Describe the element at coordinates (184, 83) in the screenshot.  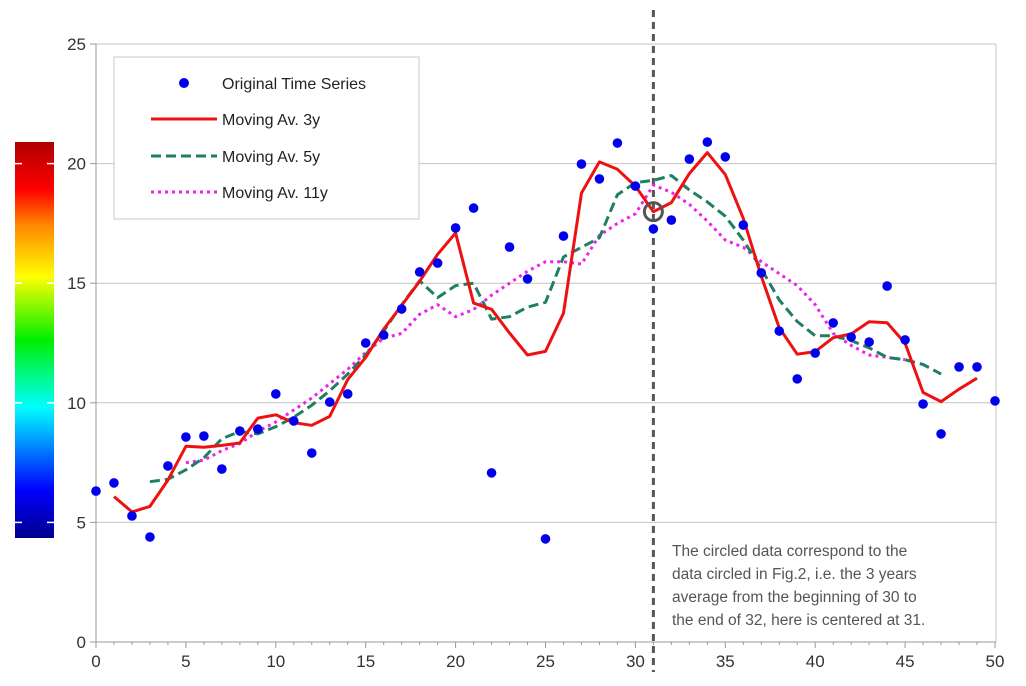
I see `legend-marker-original` at that location.